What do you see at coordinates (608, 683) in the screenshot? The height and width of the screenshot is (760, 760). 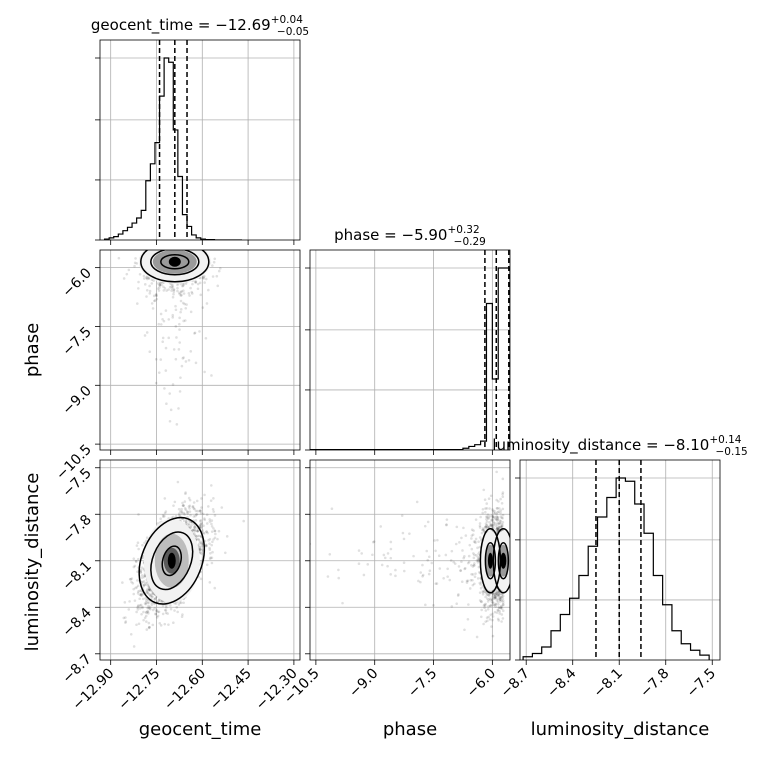 I see `x-tick-label: −8.1` at bounding box center [608, 683].